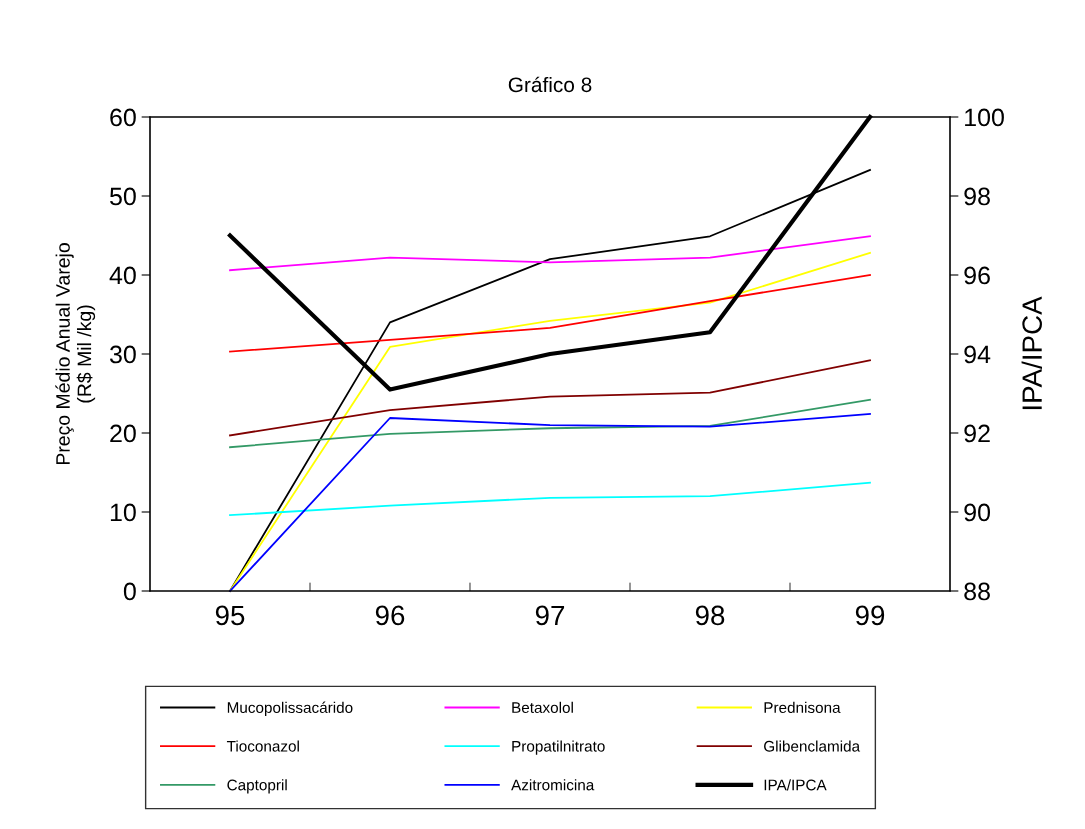 This screenshot has height=829, width=1085. What do you see at coordinates (795, 785) in the screenshot?
I see `legend-label: IPA/IPCA` at bounding box center [795, 785].